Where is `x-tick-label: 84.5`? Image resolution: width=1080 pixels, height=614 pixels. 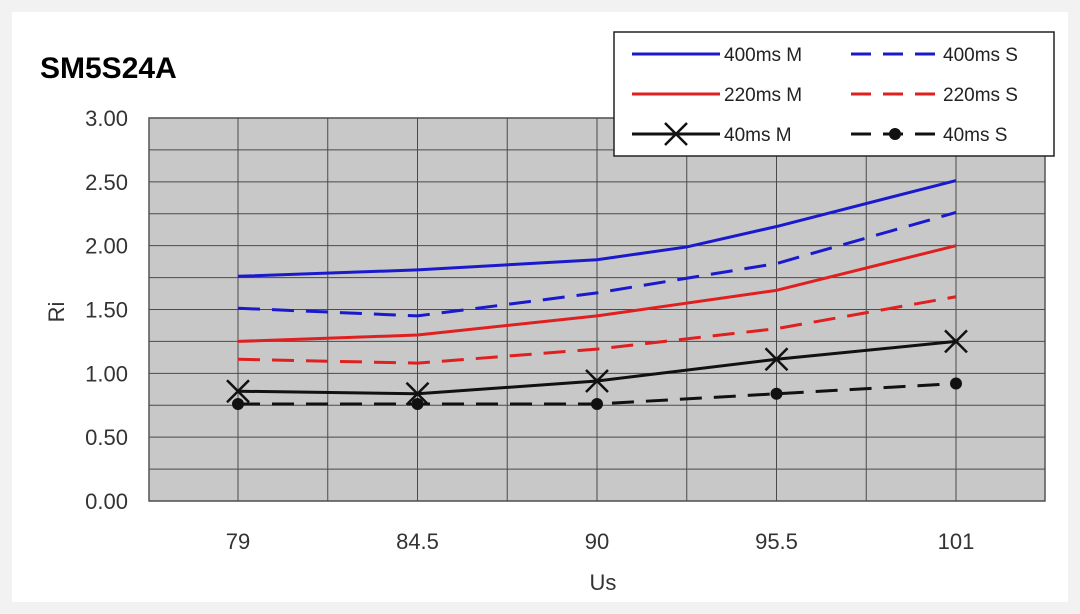 x-tick-label: 84.5 is located at coordinates (417, 541).